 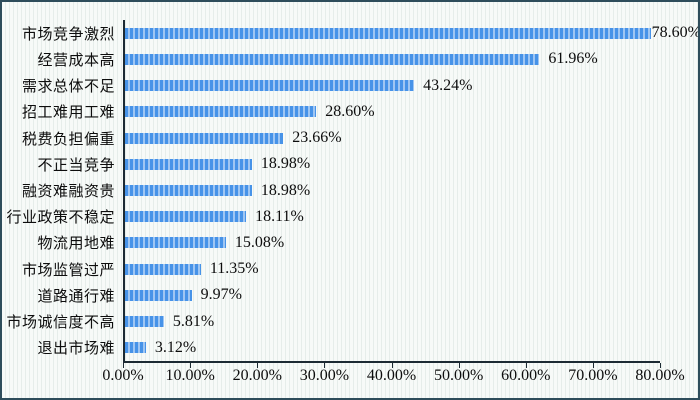 I want to click on bar-row: 9.97%, so click(x=392, y=295).